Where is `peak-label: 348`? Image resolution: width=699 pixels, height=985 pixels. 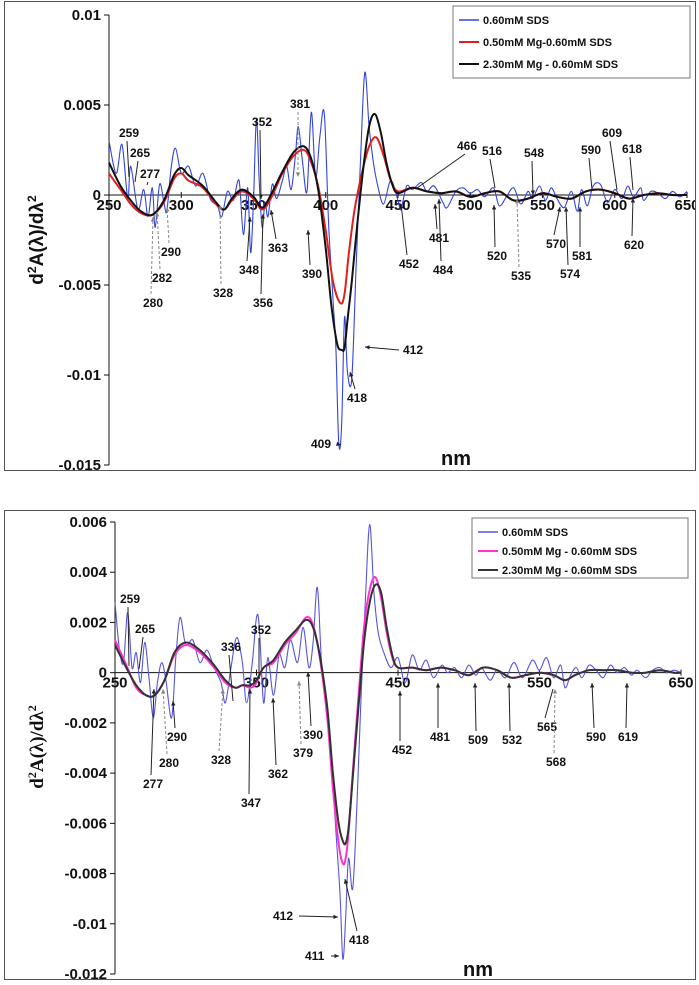 peak-label: 348 is located at coordinates (249, 270).